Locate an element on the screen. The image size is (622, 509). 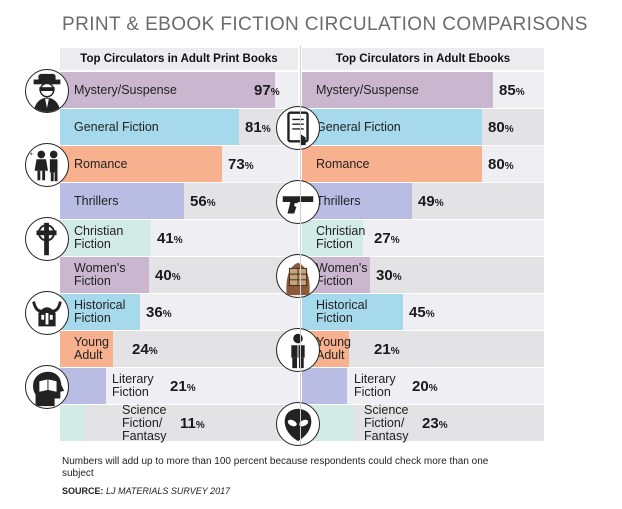
category-label: Historical Fiction is located at coordinates (341, 312).